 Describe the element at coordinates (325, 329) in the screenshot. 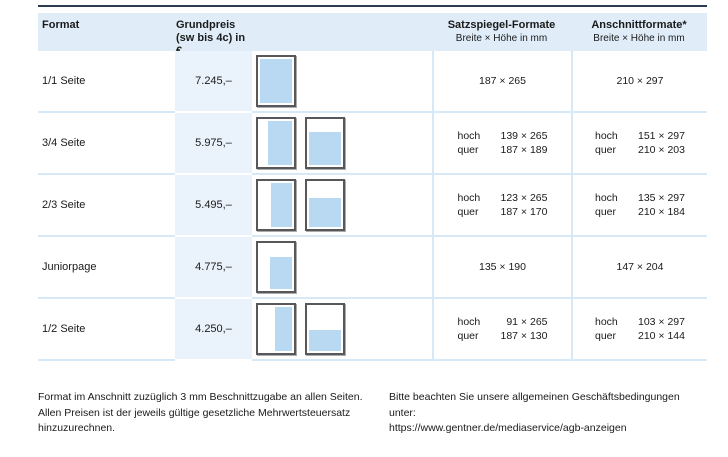

I see `half-horizontal-thumbnail-icon` at that location.